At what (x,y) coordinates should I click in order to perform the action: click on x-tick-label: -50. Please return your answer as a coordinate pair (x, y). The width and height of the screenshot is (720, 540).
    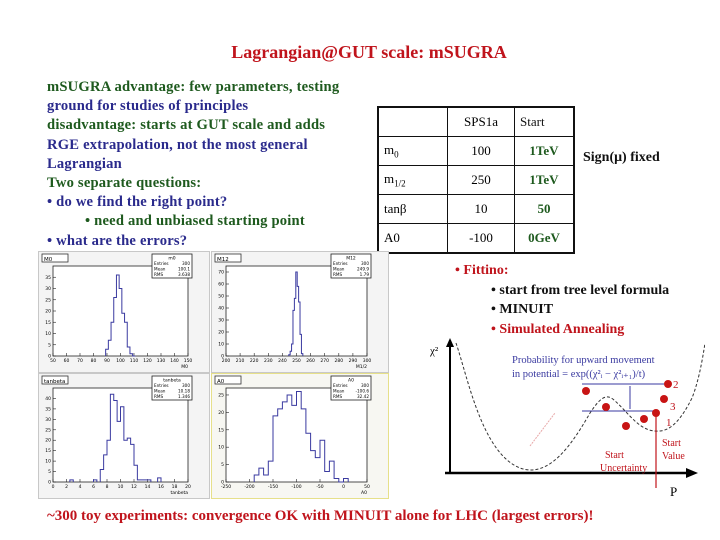
    Looking at the image, I should click on (319, 487).